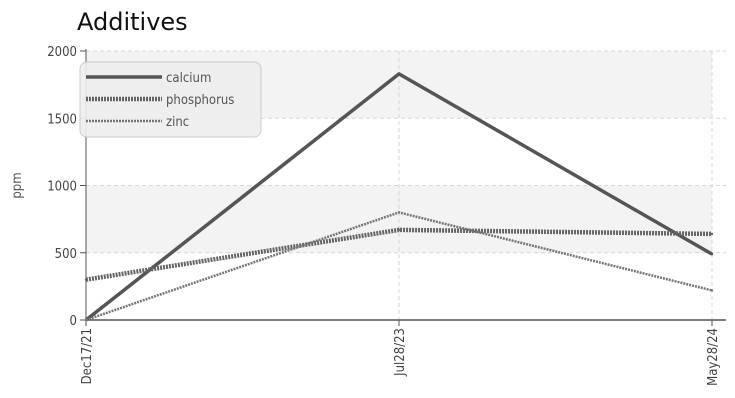  What do you see at coordinates (400, 352) in the screenshot?
I see `x-tick-label: Jul28/23` at bounding box center [400, 352].